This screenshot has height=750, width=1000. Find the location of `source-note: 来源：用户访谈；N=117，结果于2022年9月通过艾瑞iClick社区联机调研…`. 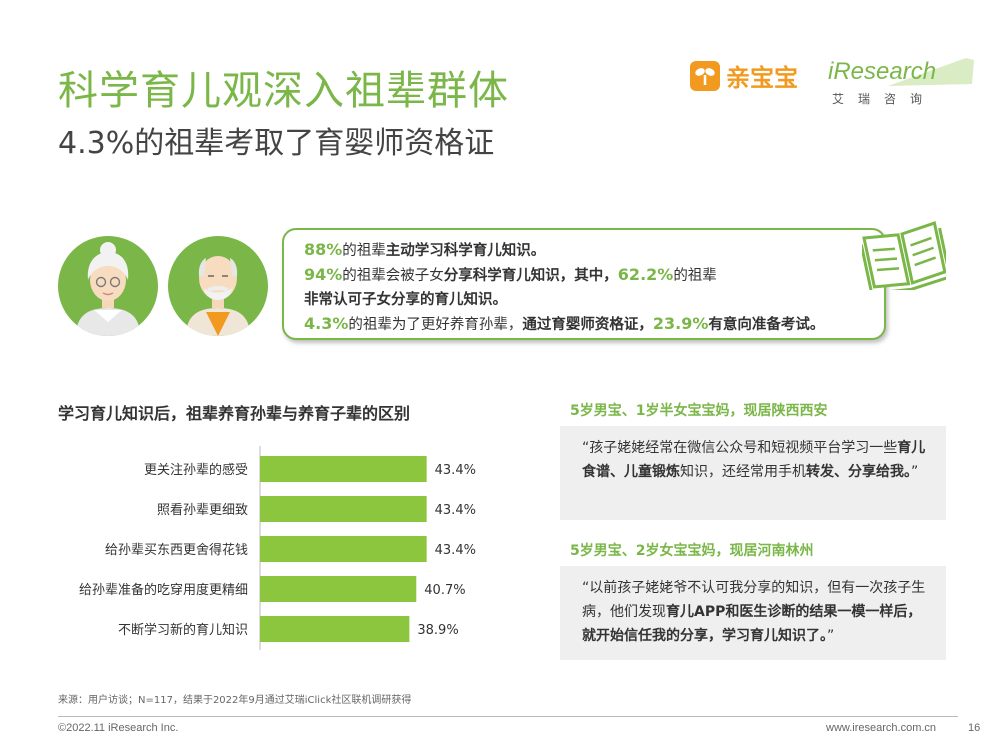

source-note: 来源：用户访谈；N=117，结果于2022年9月通过艾瑞iClick社区联机调研… is located at coordinates (235, 700).